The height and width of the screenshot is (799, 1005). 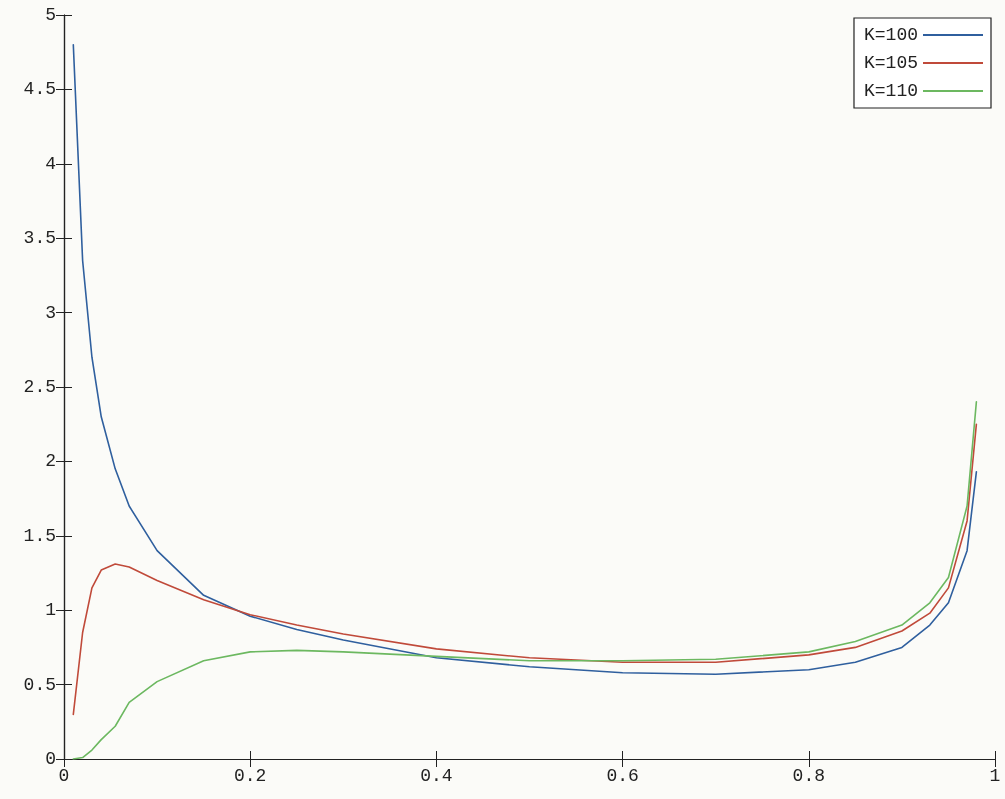 What do you see at coordinates (808, 776) in the screenshot?
I see `x-tick-label: 0.8` at bounding box center [808, 776].